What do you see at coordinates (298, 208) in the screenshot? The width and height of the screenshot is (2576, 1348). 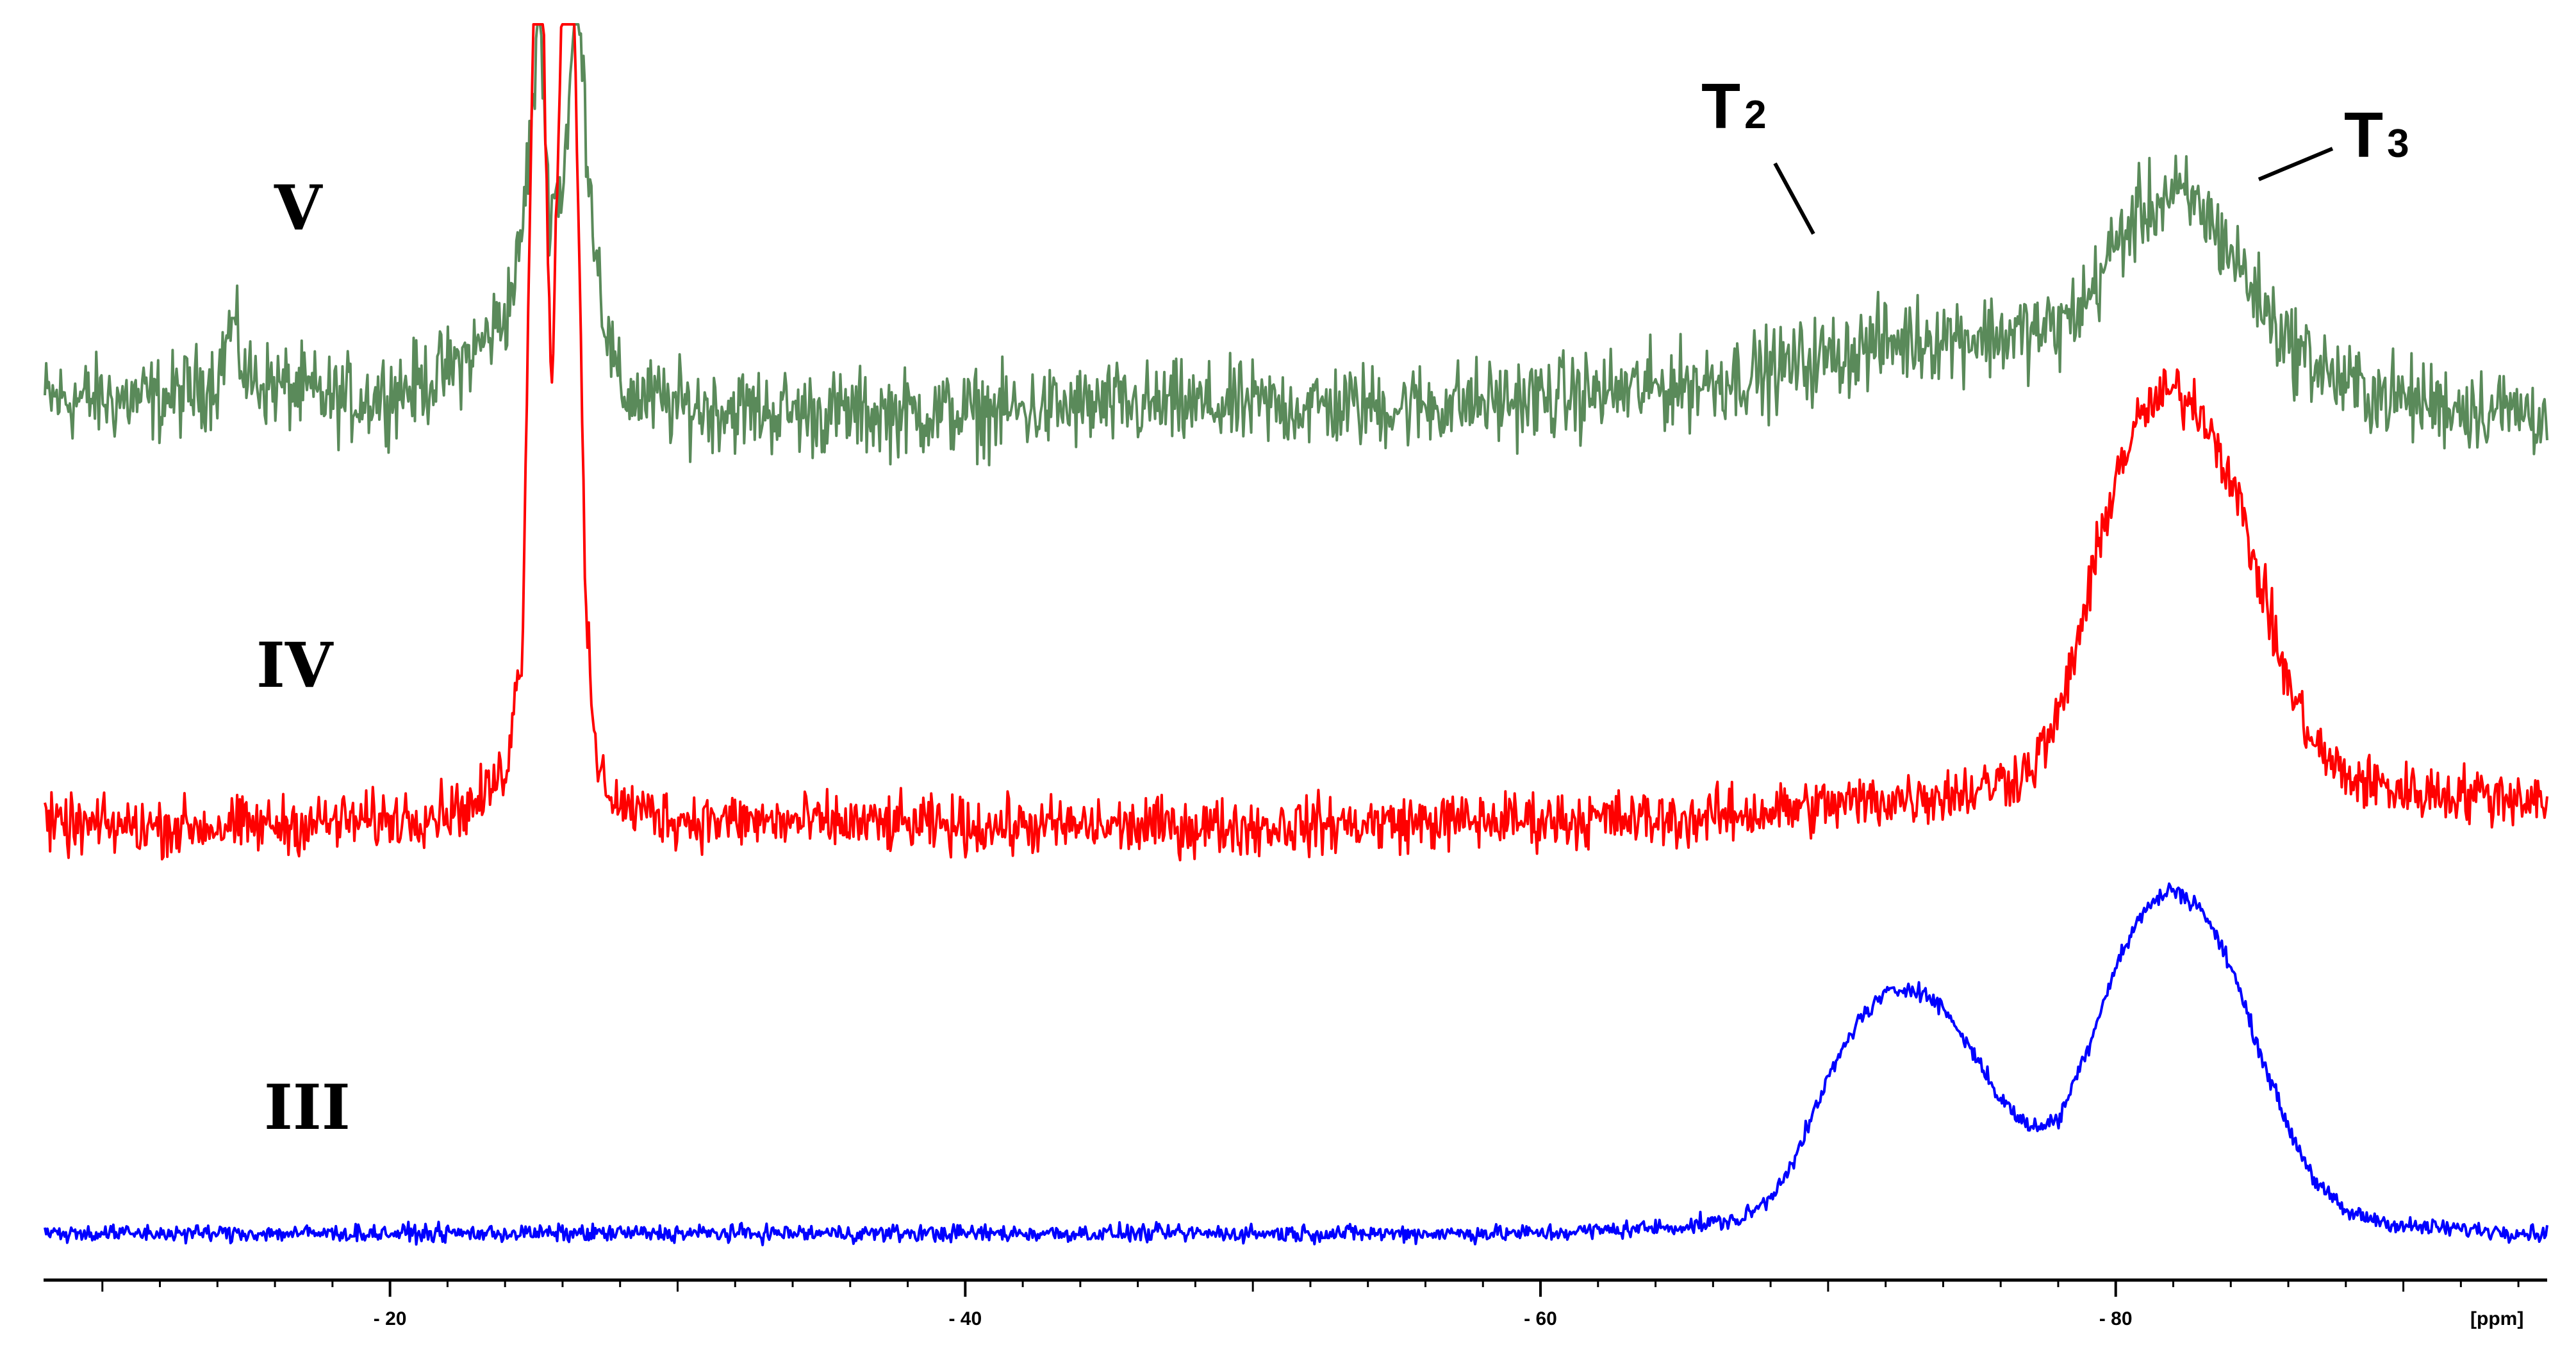 I see `series-label-V: V` at bounding box center [298, 208].